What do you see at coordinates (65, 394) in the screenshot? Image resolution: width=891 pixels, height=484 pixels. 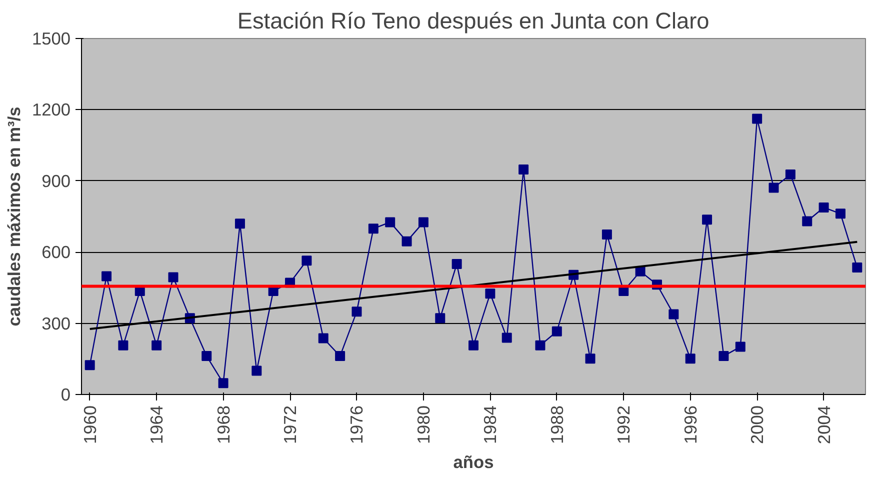 I see `y-tick-label: 0` at bounding box center [65, 394].